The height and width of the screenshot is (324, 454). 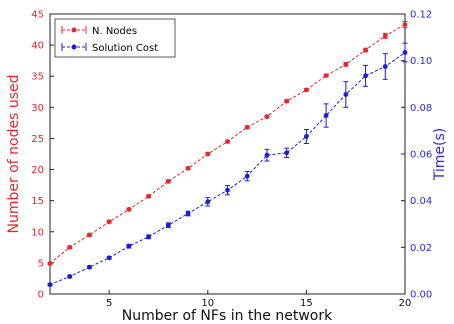 I want to click on x-tick-label: 15, so click(x=306, y=303).